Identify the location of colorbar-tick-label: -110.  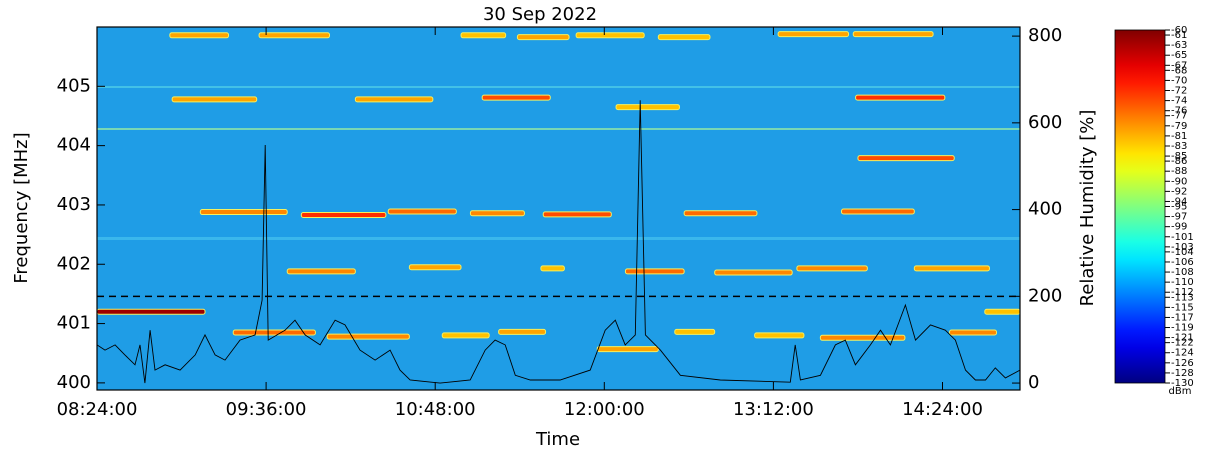
(1182, 282).